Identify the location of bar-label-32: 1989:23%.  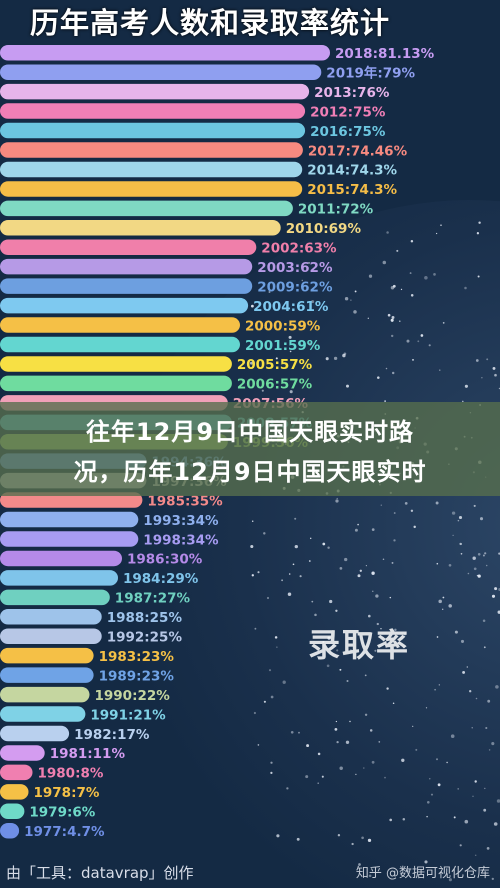
(137, 676).